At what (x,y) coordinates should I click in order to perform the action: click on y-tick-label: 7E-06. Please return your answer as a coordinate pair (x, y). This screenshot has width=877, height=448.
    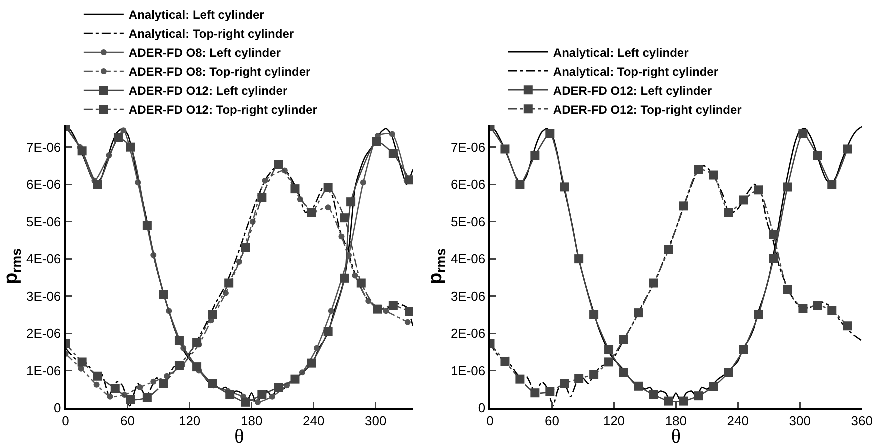
    Looking at the image, I should click on (468, 147).